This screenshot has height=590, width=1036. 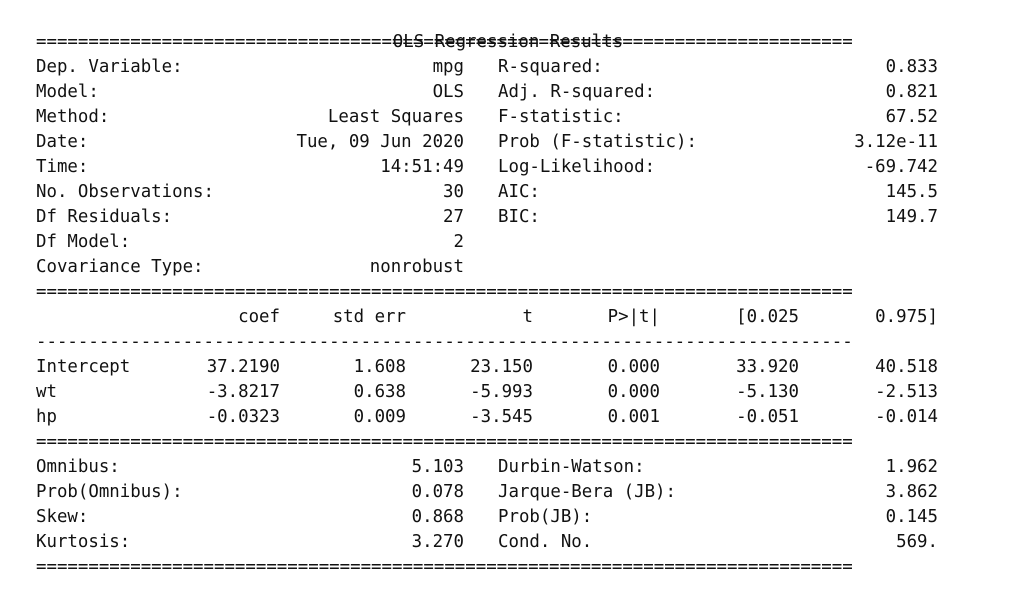 What do you see at coordinates (78, 467) in the screenshot?
I see `stat-label: Omnibus:` at bounding box center [78, 467].